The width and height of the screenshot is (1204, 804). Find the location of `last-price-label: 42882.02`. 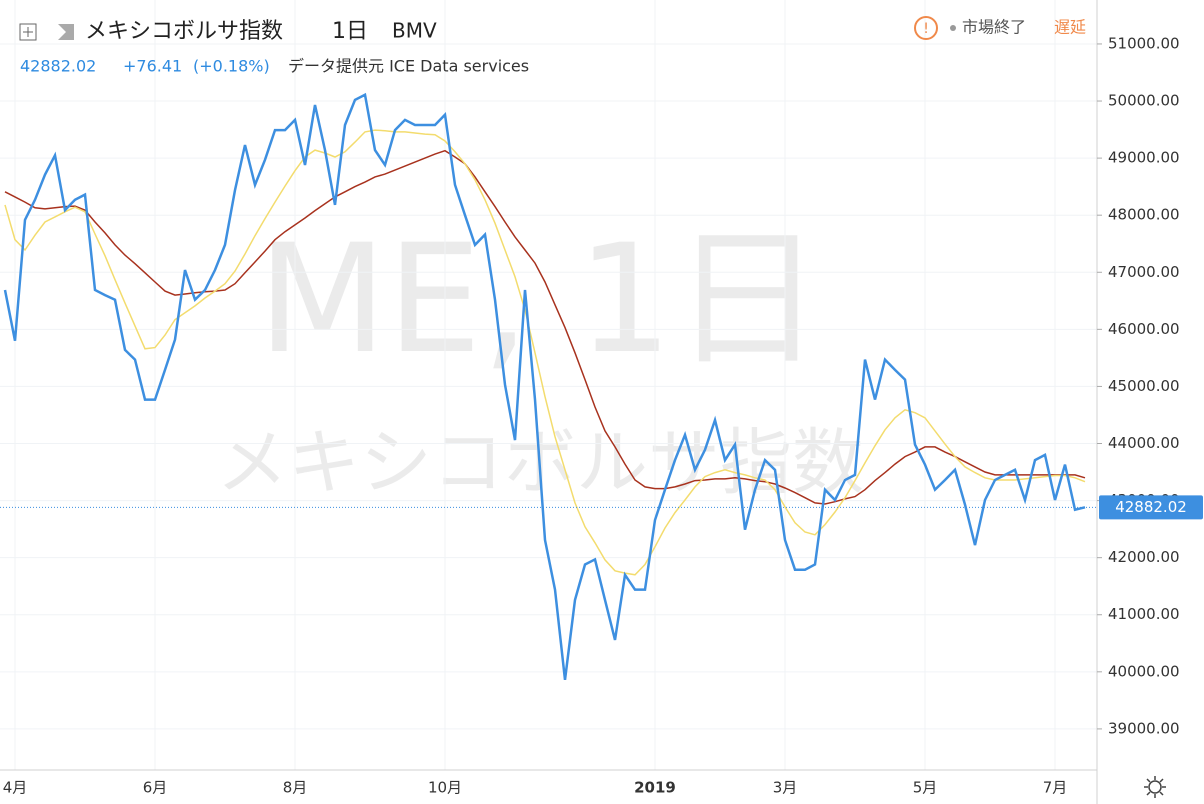

last-price-label: 42882.02 is located at coordinates (1151, 507).